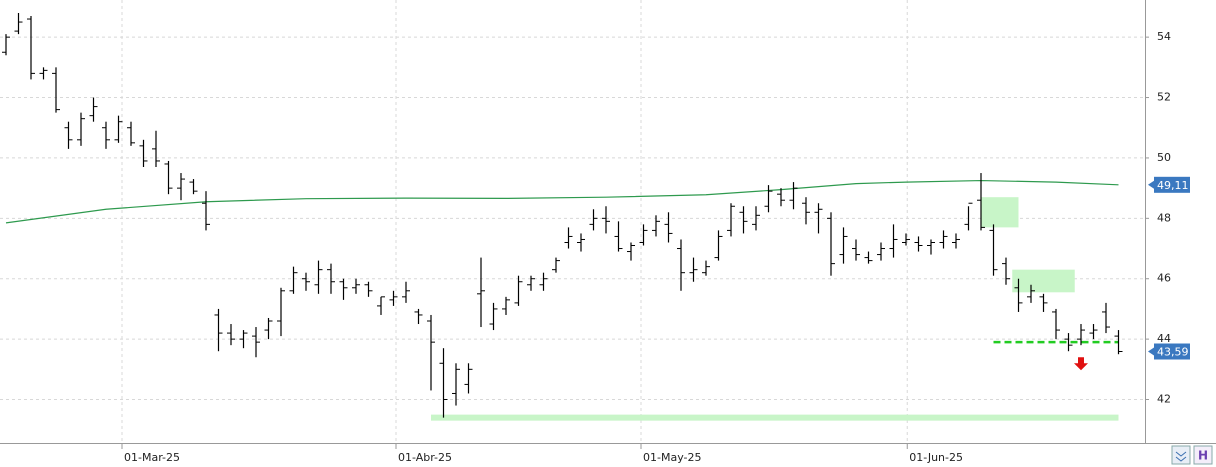 This screenshot has width=1216, height=467. Describe the element at coordinates (775, 417) in the screenshot. I see `support-band` at that location.